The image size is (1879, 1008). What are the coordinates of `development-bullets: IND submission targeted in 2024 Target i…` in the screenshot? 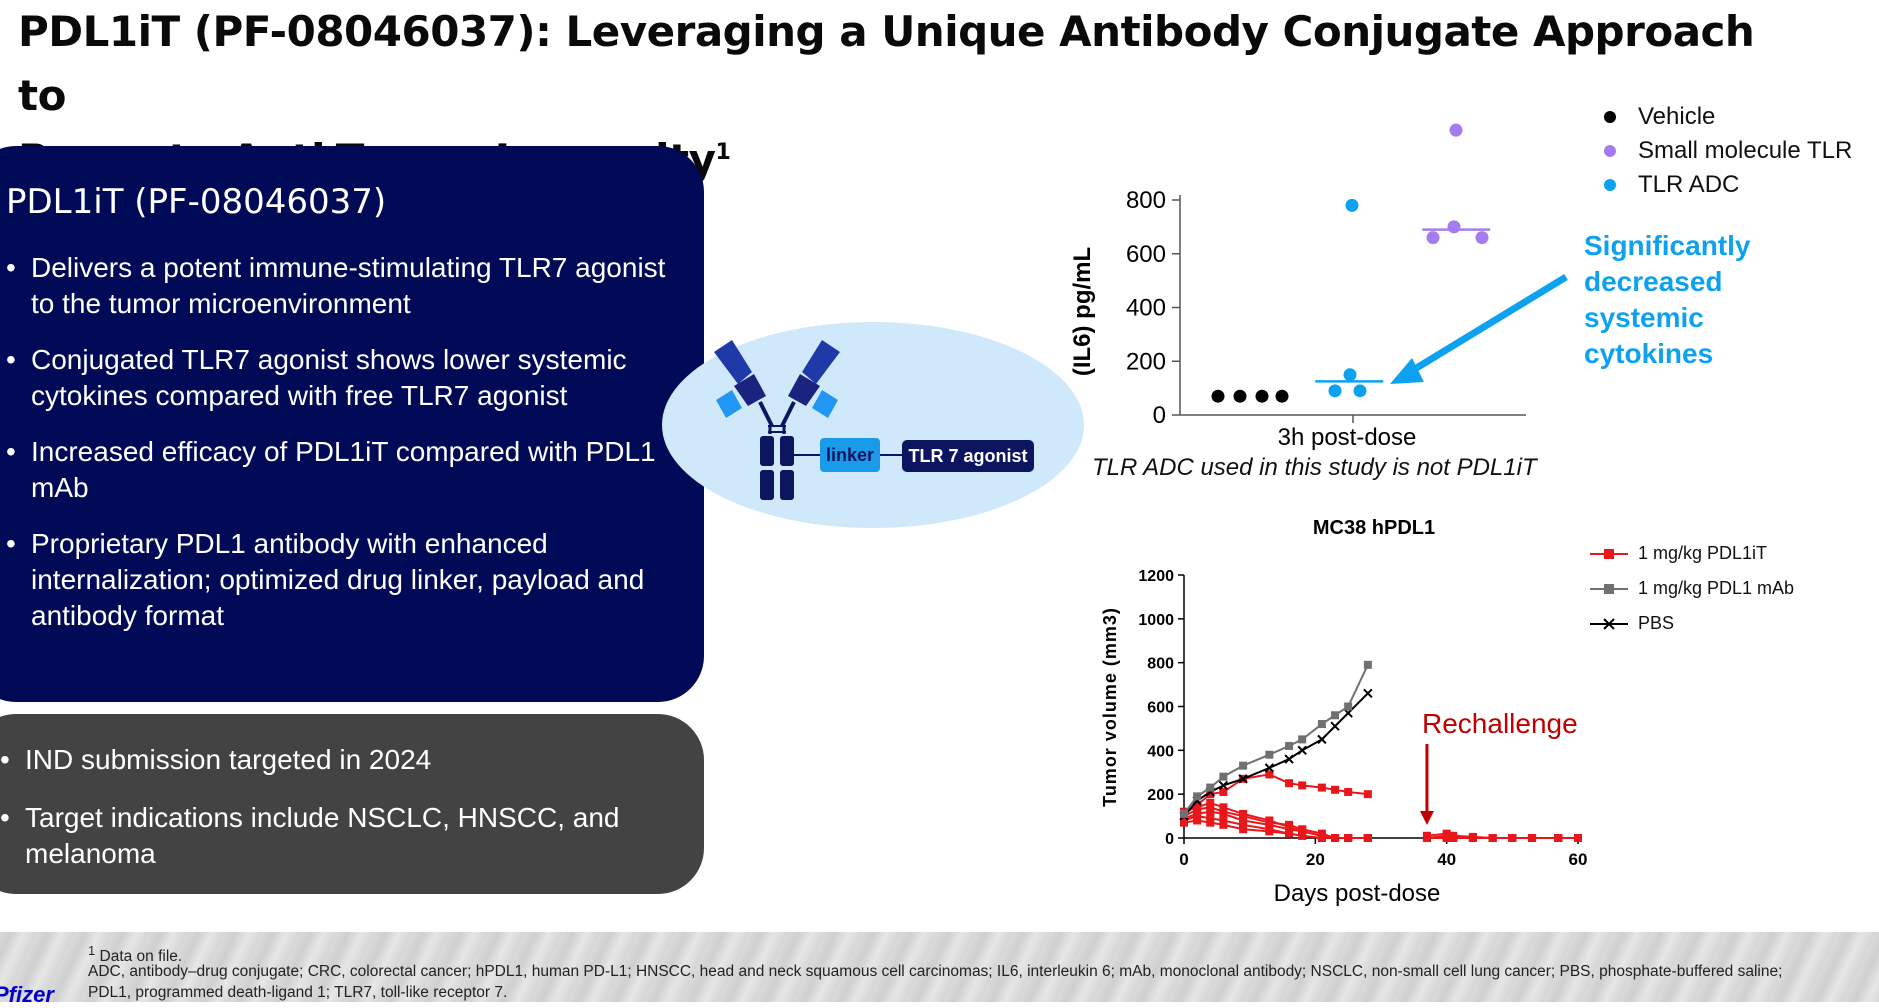 It's located at (330, 818).